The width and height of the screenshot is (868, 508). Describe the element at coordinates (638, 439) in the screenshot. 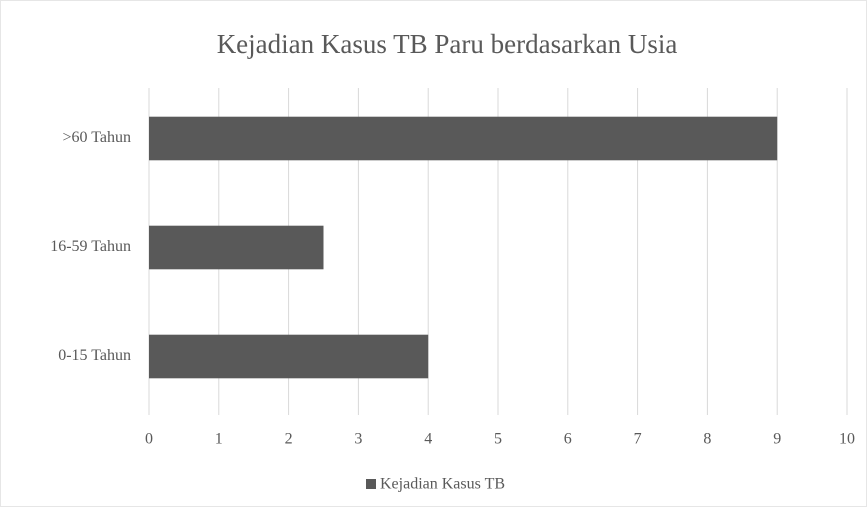

I see `x-tick-label: 7` at that location.